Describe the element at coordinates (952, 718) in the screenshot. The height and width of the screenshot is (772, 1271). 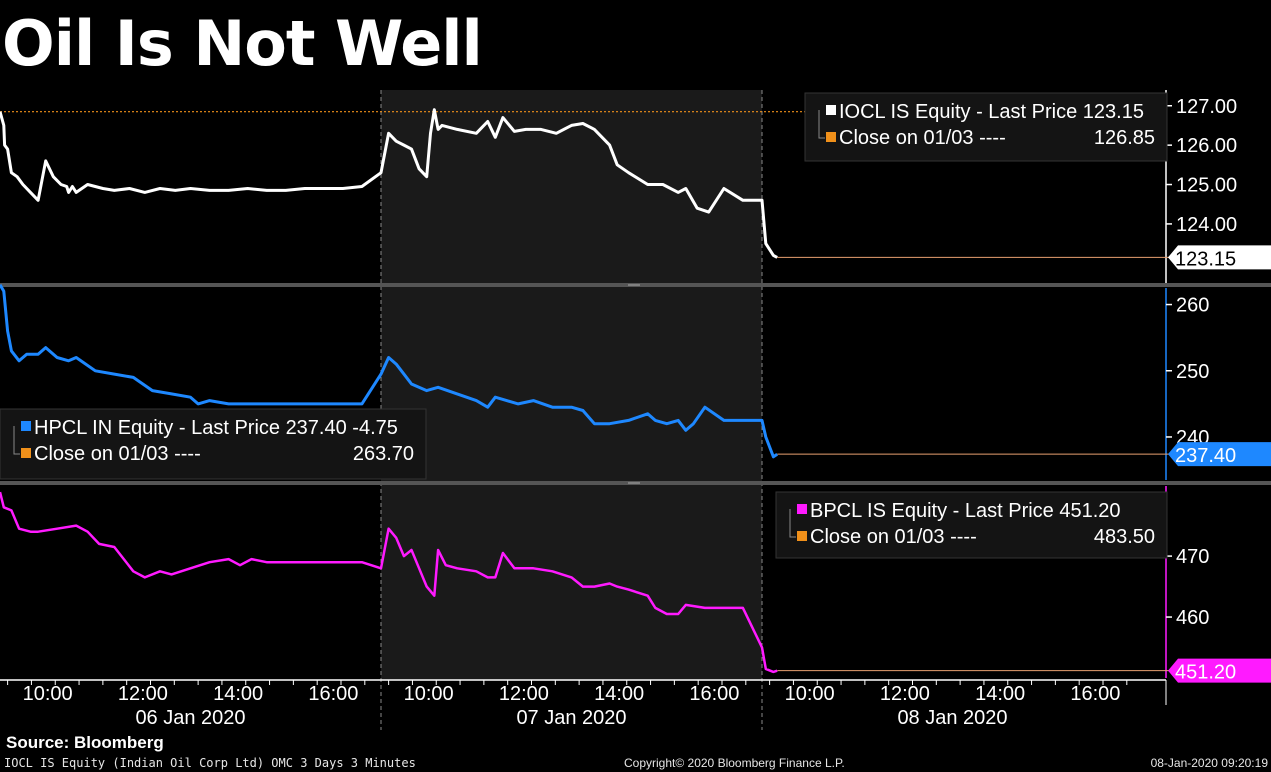
I see `x-day-label: 08 Jan 2020` at that location.